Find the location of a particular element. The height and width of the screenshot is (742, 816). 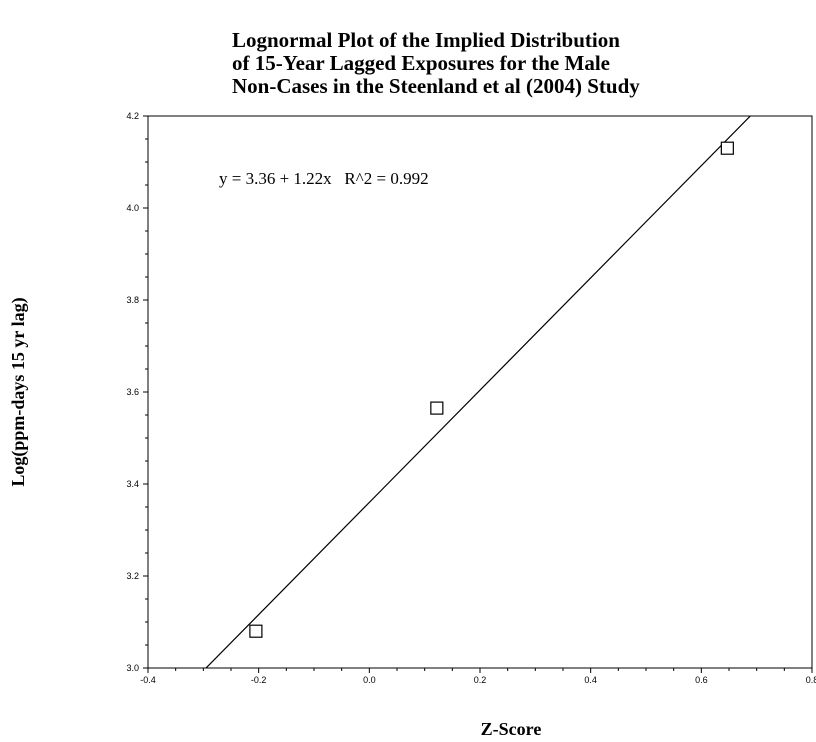

y-axis-label: Log(ppm-days 15 yr lag) is located at coordinates (18, 391).